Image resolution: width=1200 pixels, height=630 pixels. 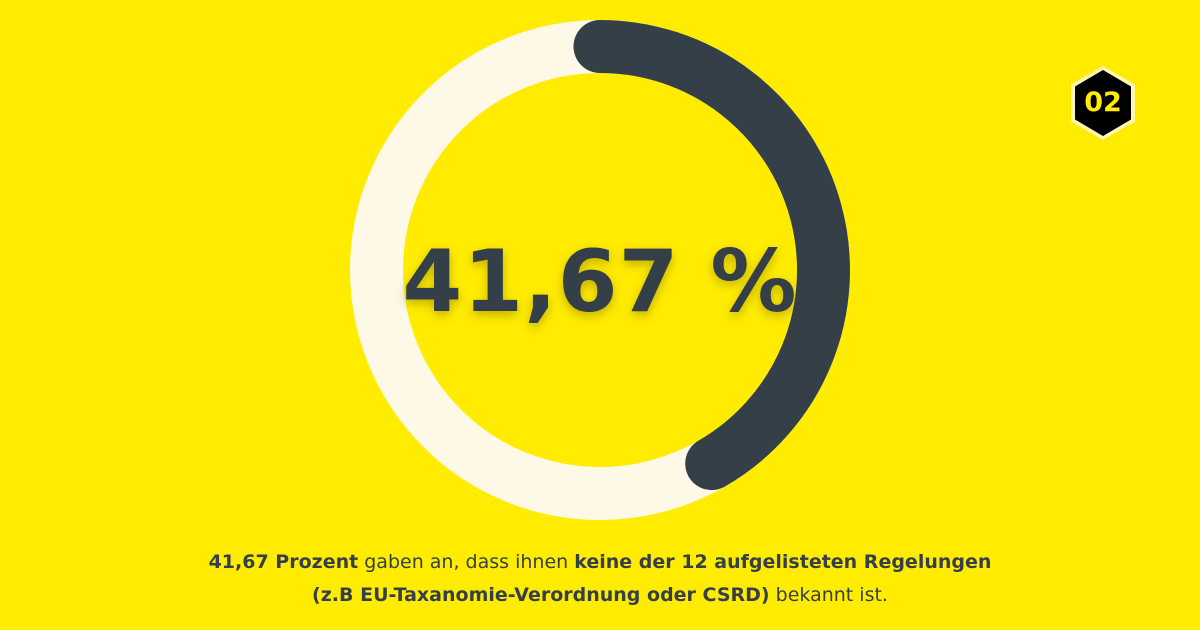 I want to click on caption-text: gaben an, dass ihnen, so click(x=466, y=562).